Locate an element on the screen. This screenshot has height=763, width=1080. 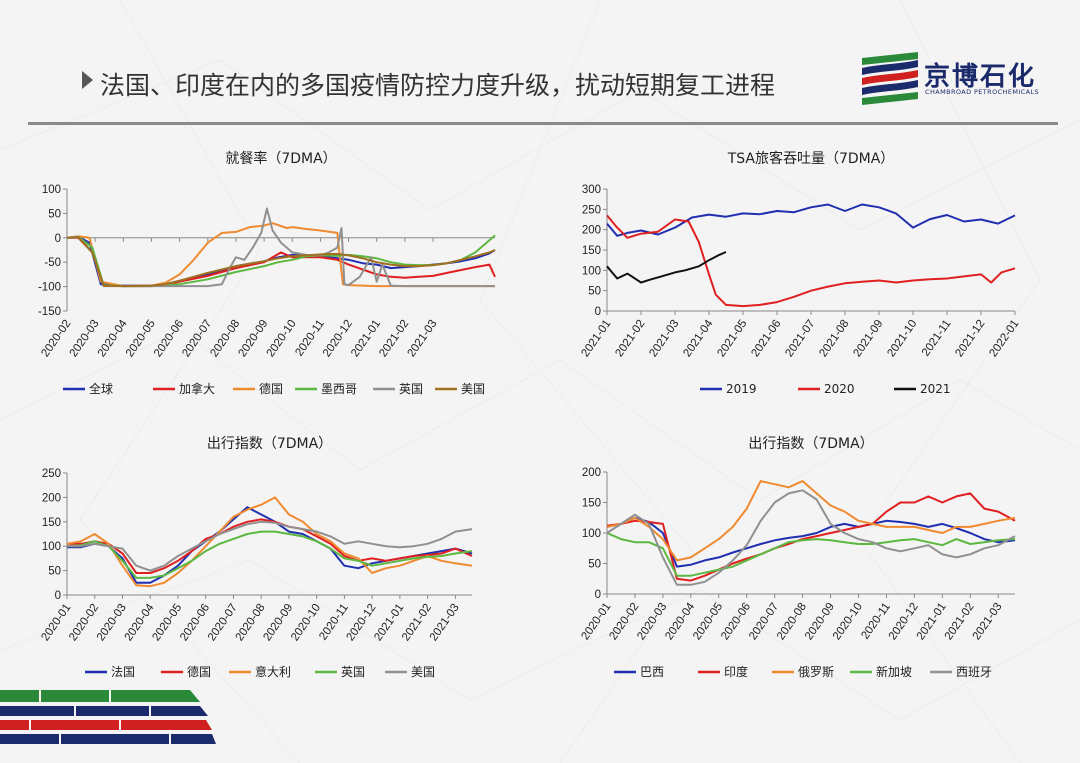
x-tick-label: 2021-11 is located at coordinates (937, 338).